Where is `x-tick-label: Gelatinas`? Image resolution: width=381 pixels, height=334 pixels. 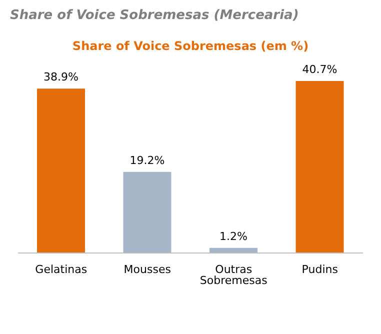
x-tick-label: Gelatinas is located at coordinates (61, 269).